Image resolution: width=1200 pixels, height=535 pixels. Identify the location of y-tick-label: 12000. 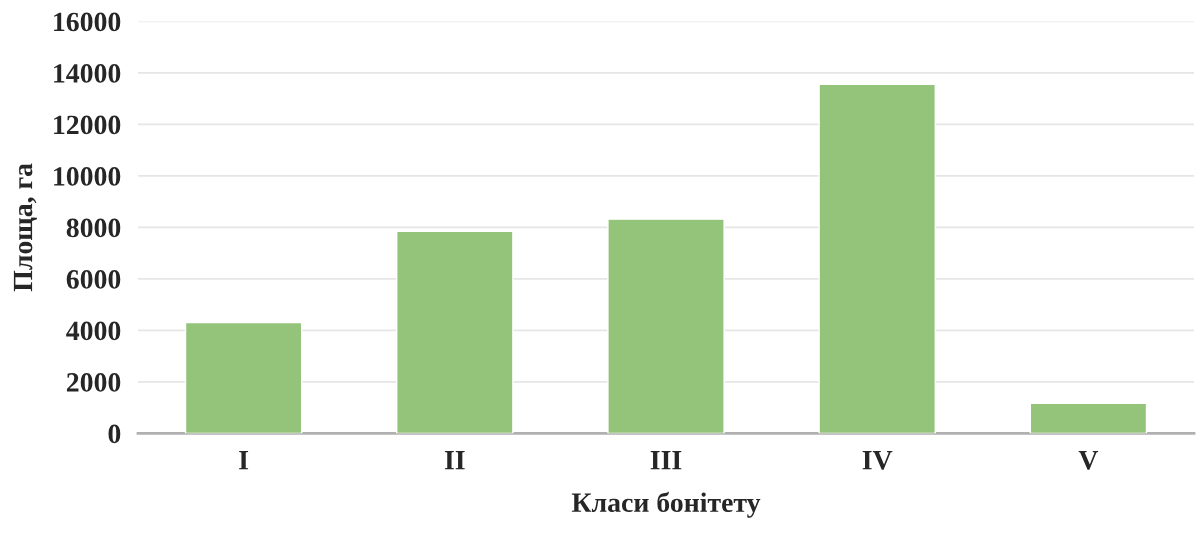
(87, 125).